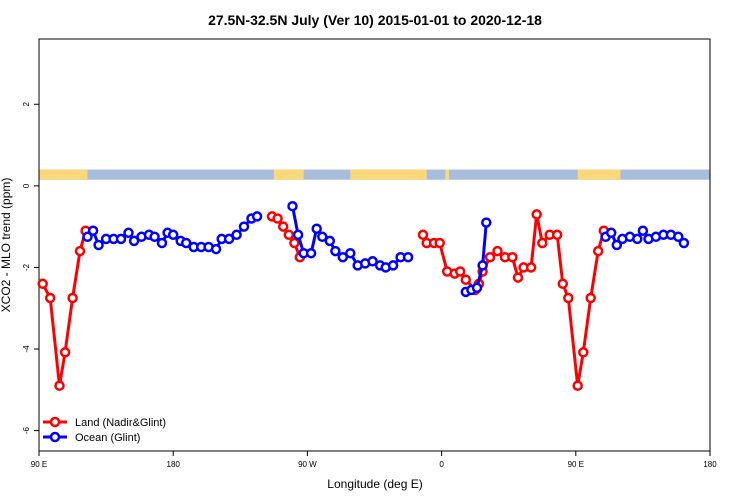  Describe the element at coordinates (26, 103) in the screenshot. I see `y-tick-label-4: 2` at that location.